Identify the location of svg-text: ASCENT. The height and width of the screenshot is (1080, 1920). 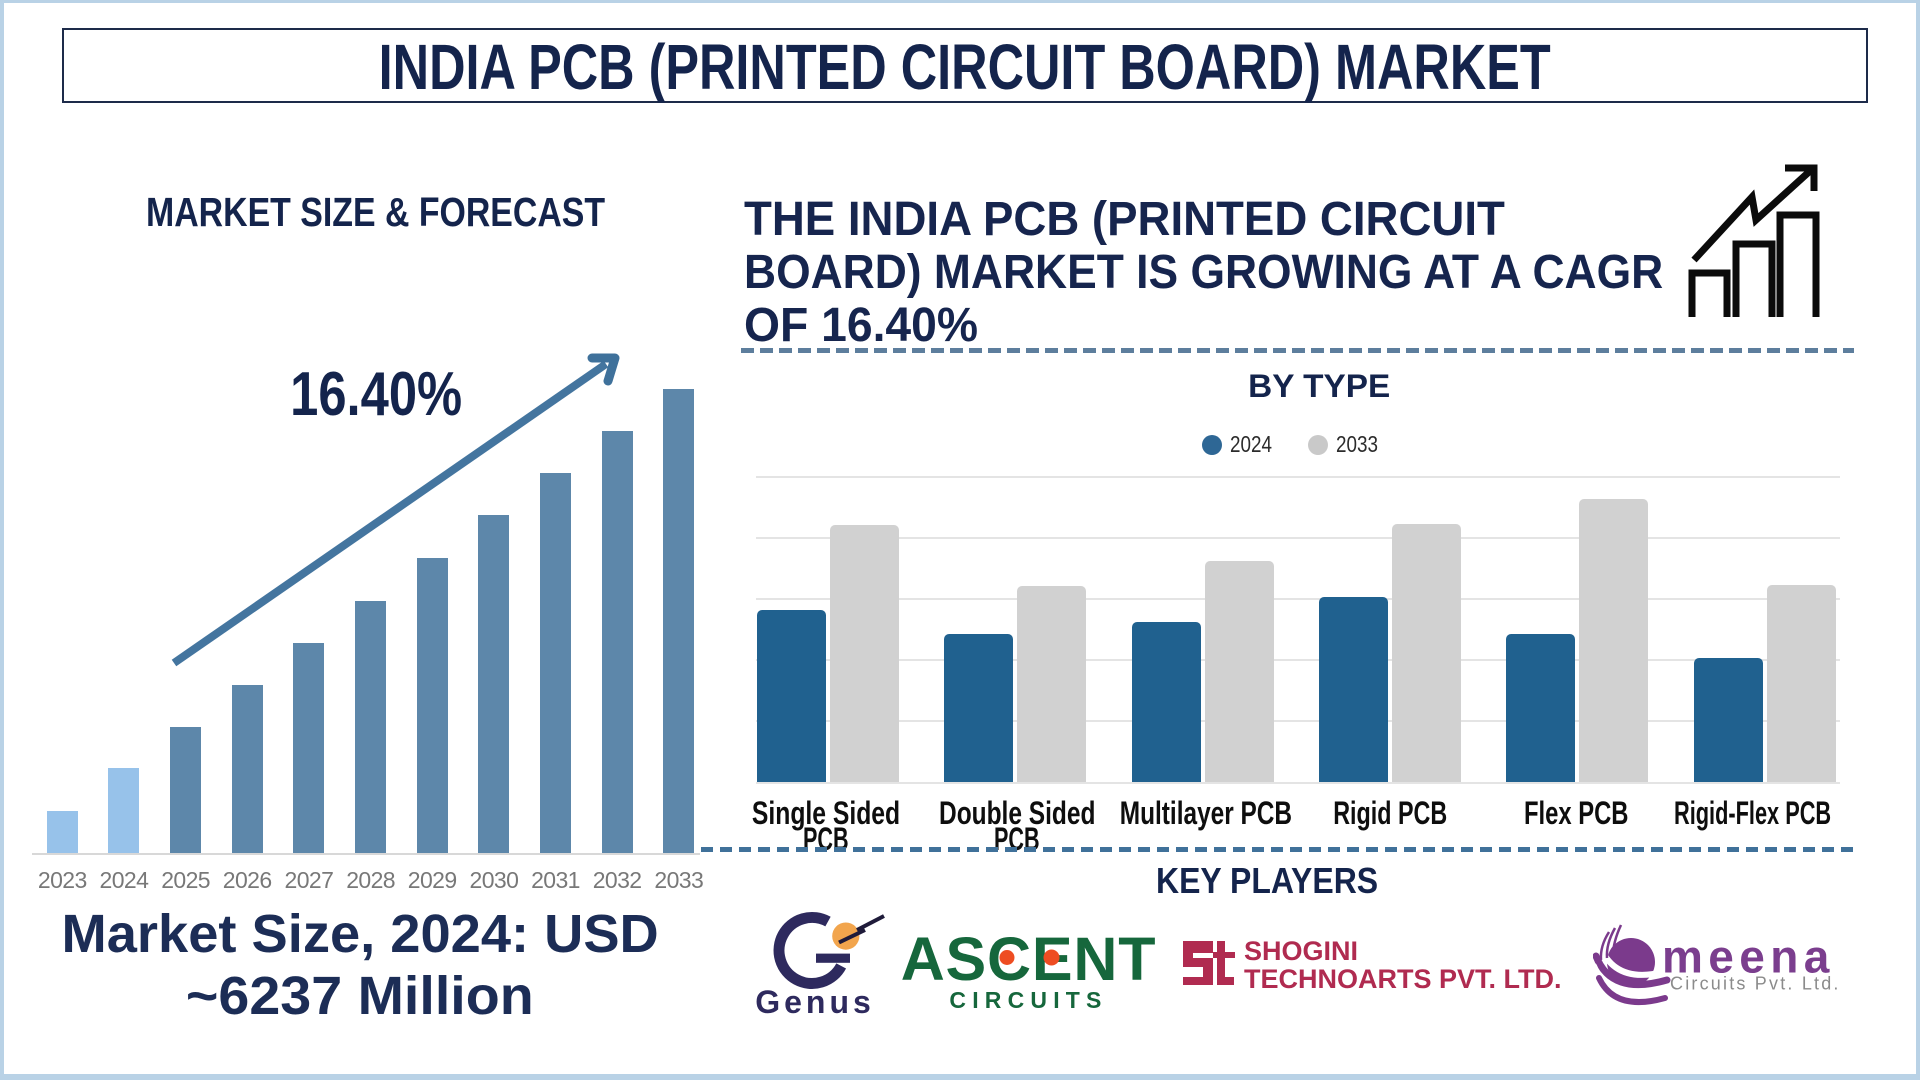
(1029, 959).